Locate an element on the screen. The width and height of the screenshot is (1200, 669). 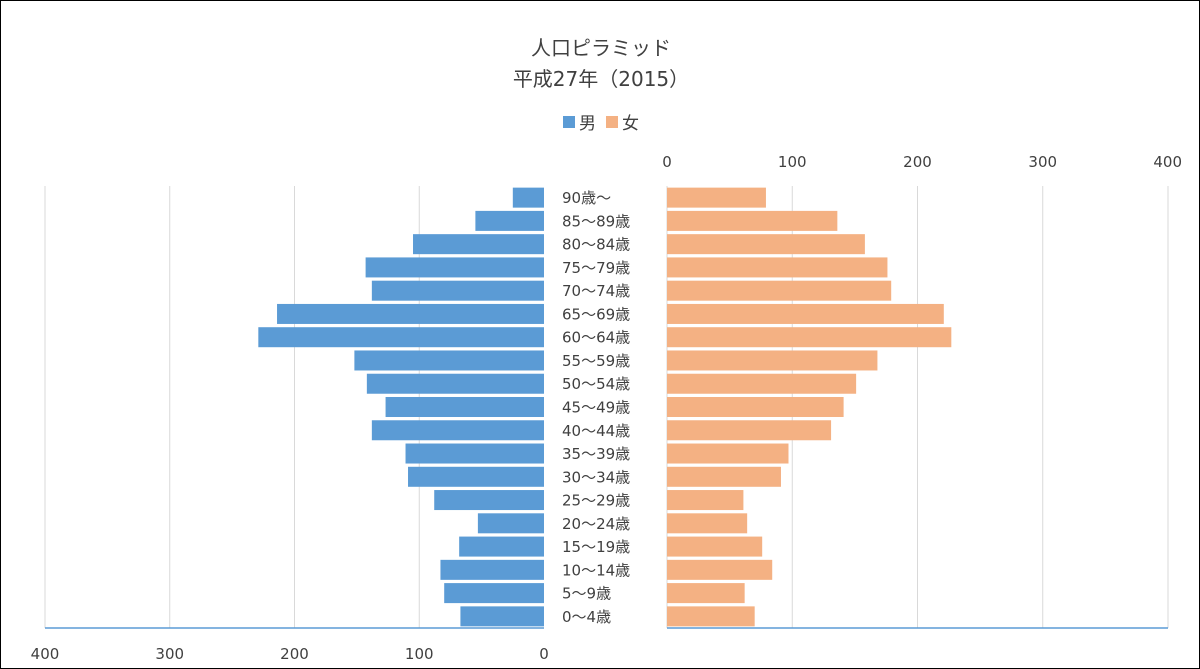
legend-item-male: 男 is located at coordinates (579, 121).